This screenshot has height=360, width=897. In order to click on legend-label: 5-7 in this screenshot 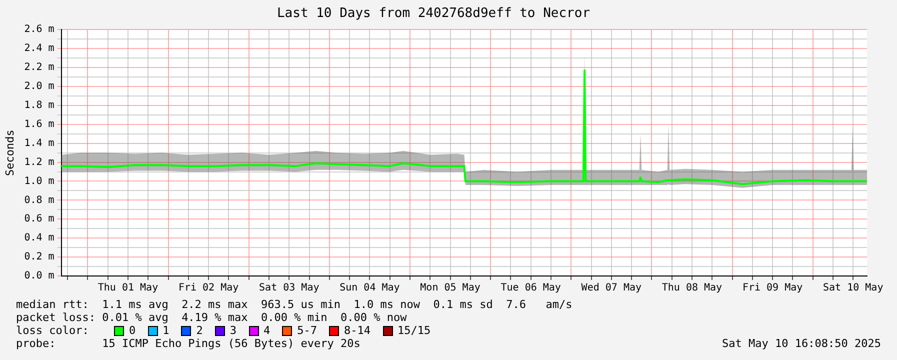, I will do `click(307, 330)`.